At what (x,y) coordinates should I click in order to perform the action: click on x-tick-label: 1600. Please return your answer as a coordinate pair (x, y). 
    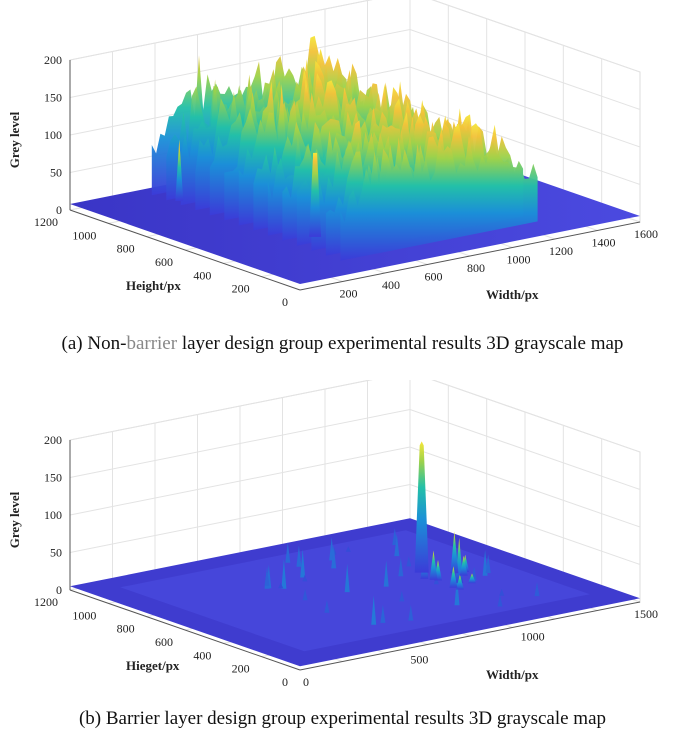
    Looking at the image, I should click on (646, 234).